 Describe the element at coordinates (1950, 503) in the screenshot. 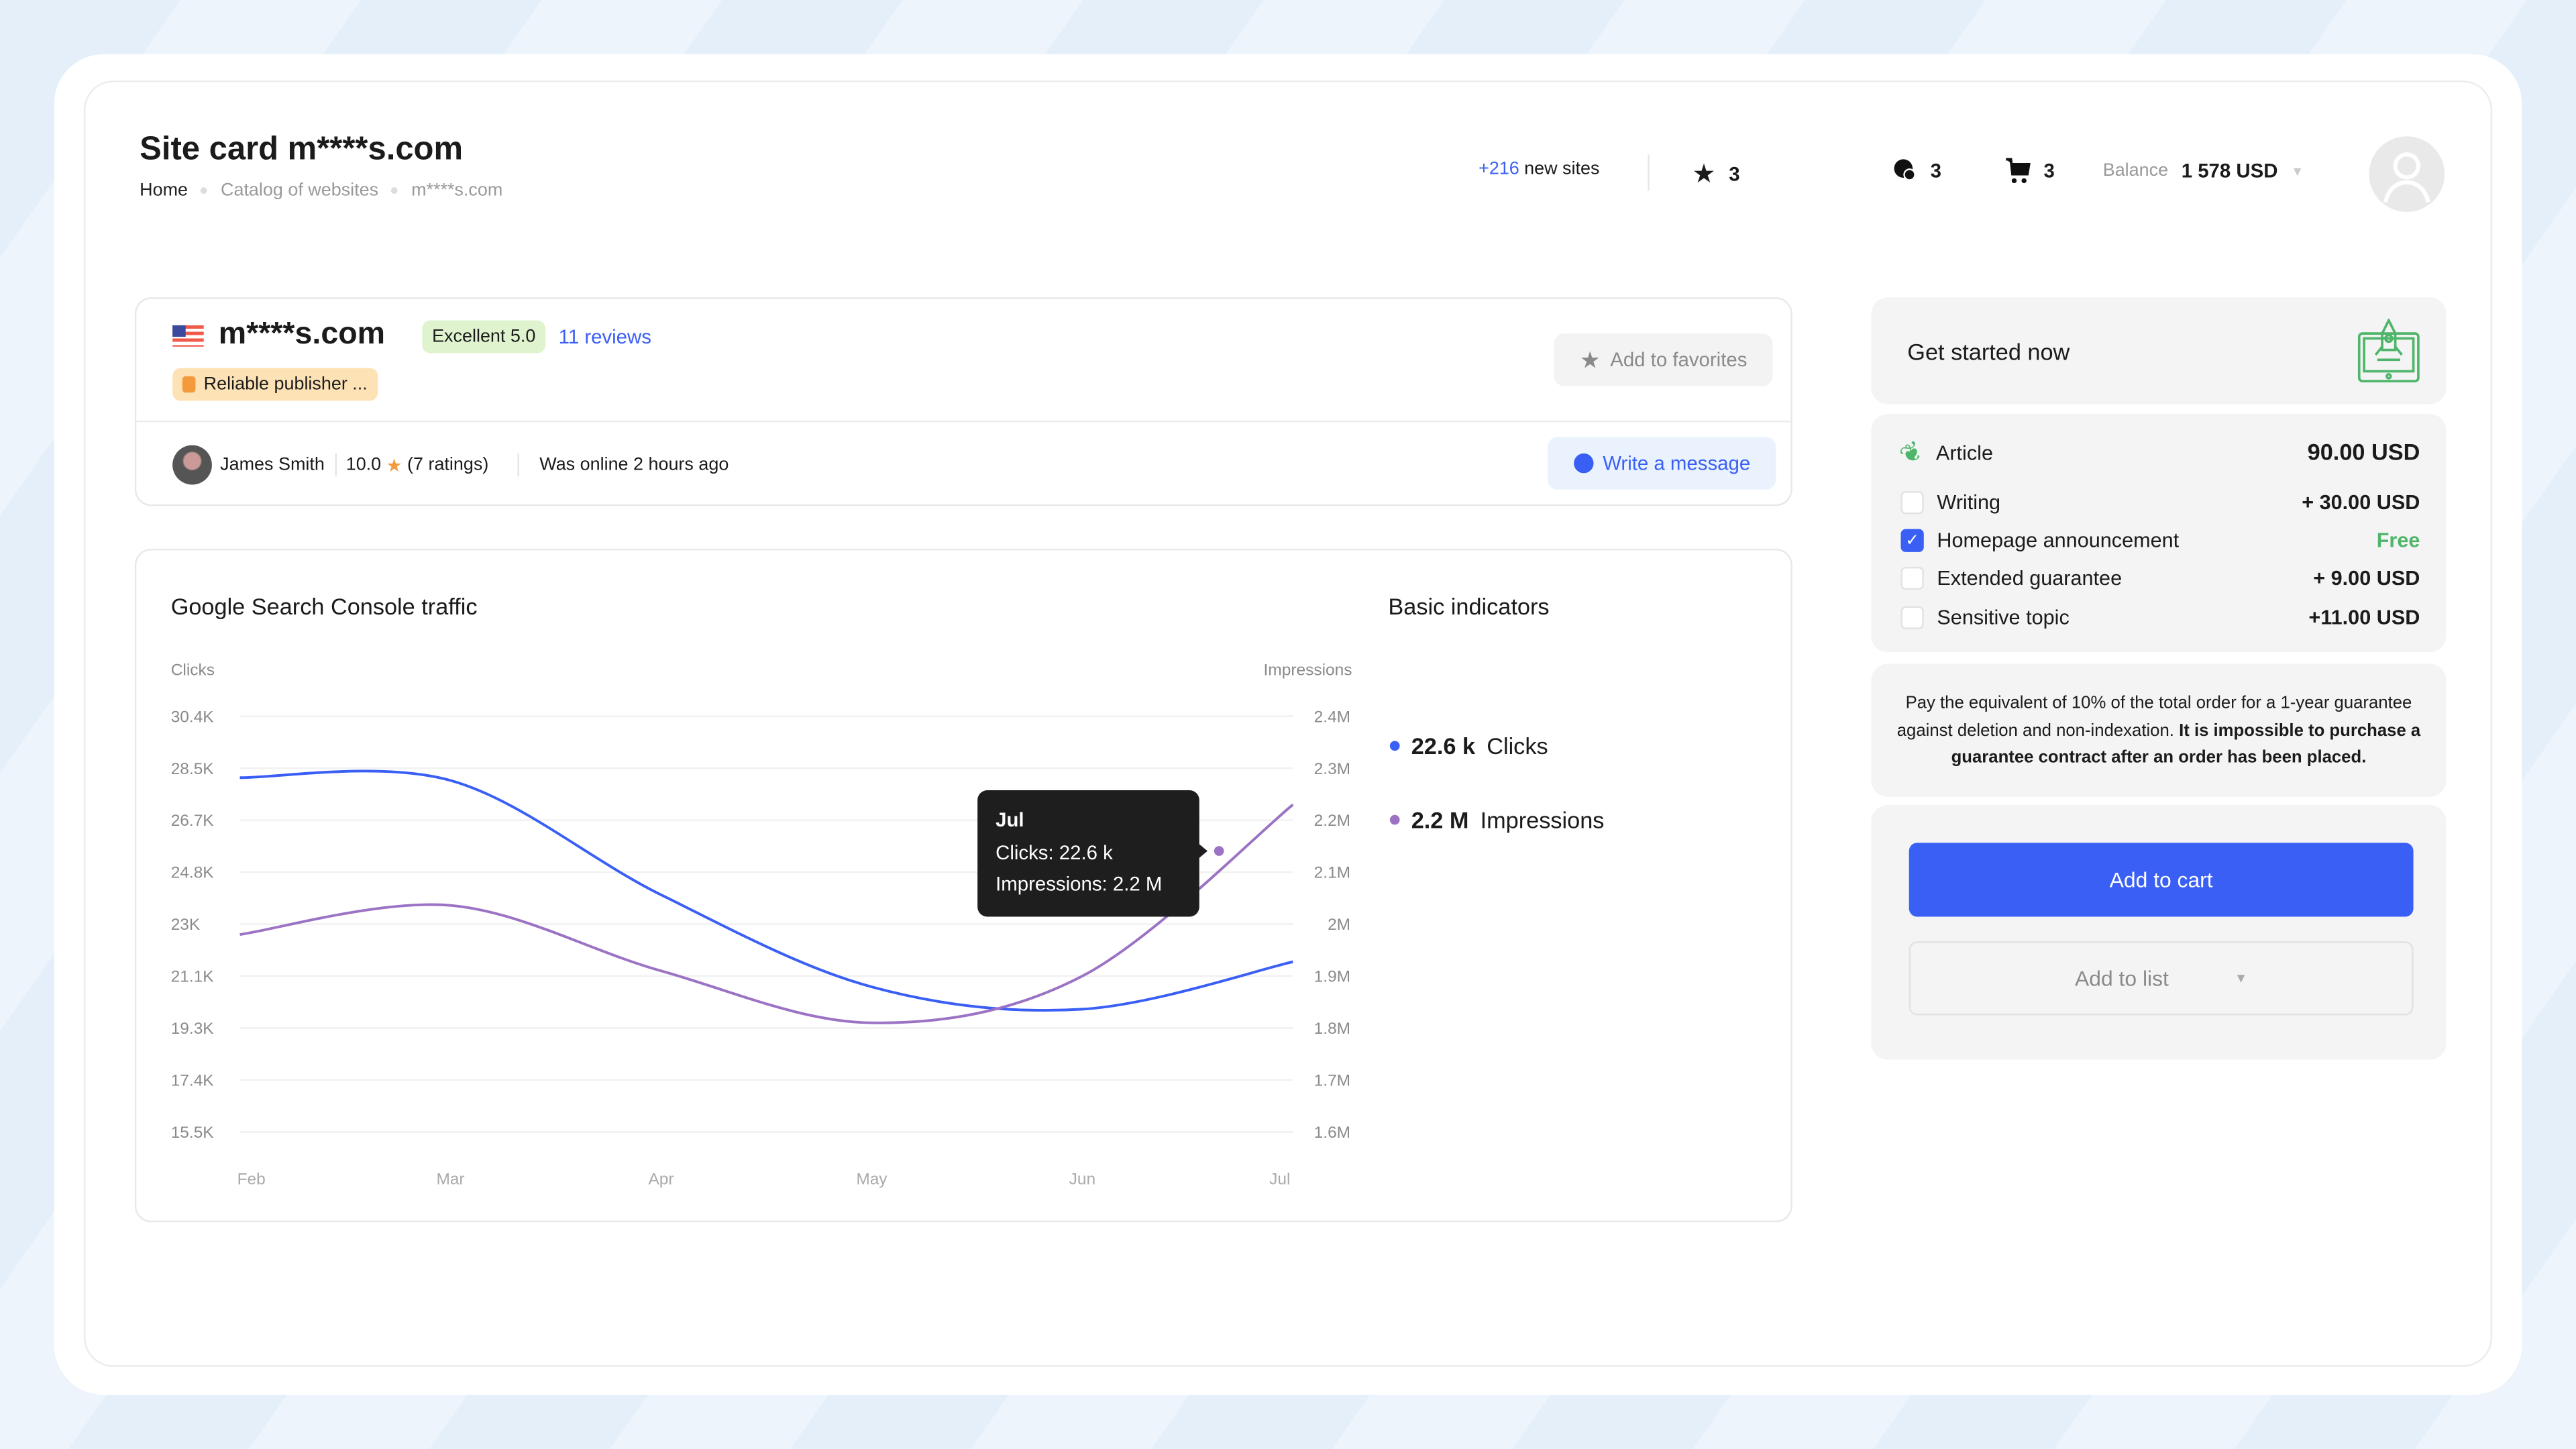

I see `option-writing: Writing` at that location.